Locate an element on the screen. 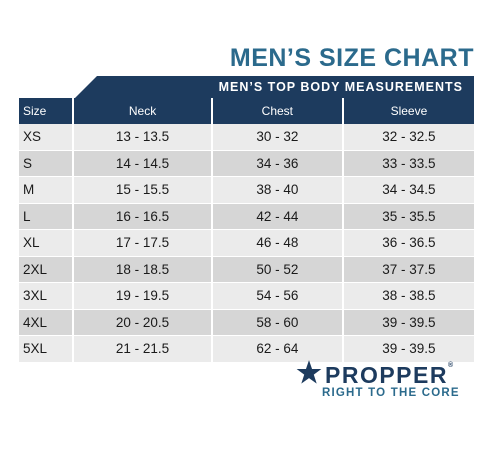  cell-neck: 13 - 13.5 is located at coordinates (141, 137).